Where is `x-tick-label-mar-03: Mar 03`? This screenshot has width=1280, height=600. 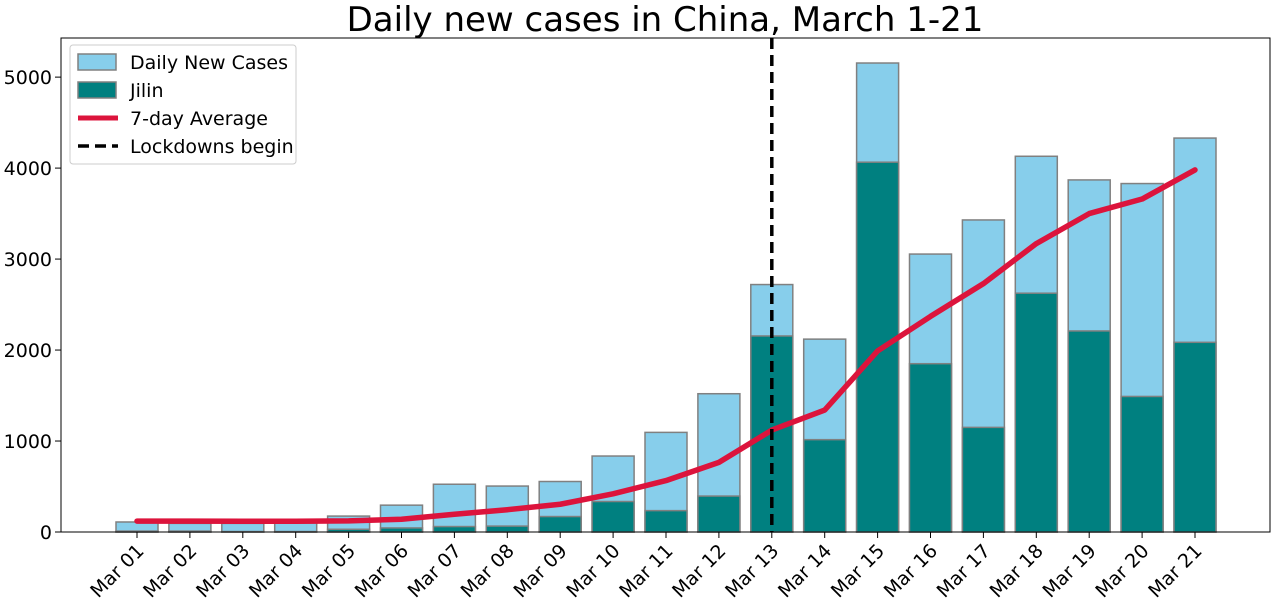 x-tick-label-mar-03: Mar 03 is located at coordinates (223, 570).